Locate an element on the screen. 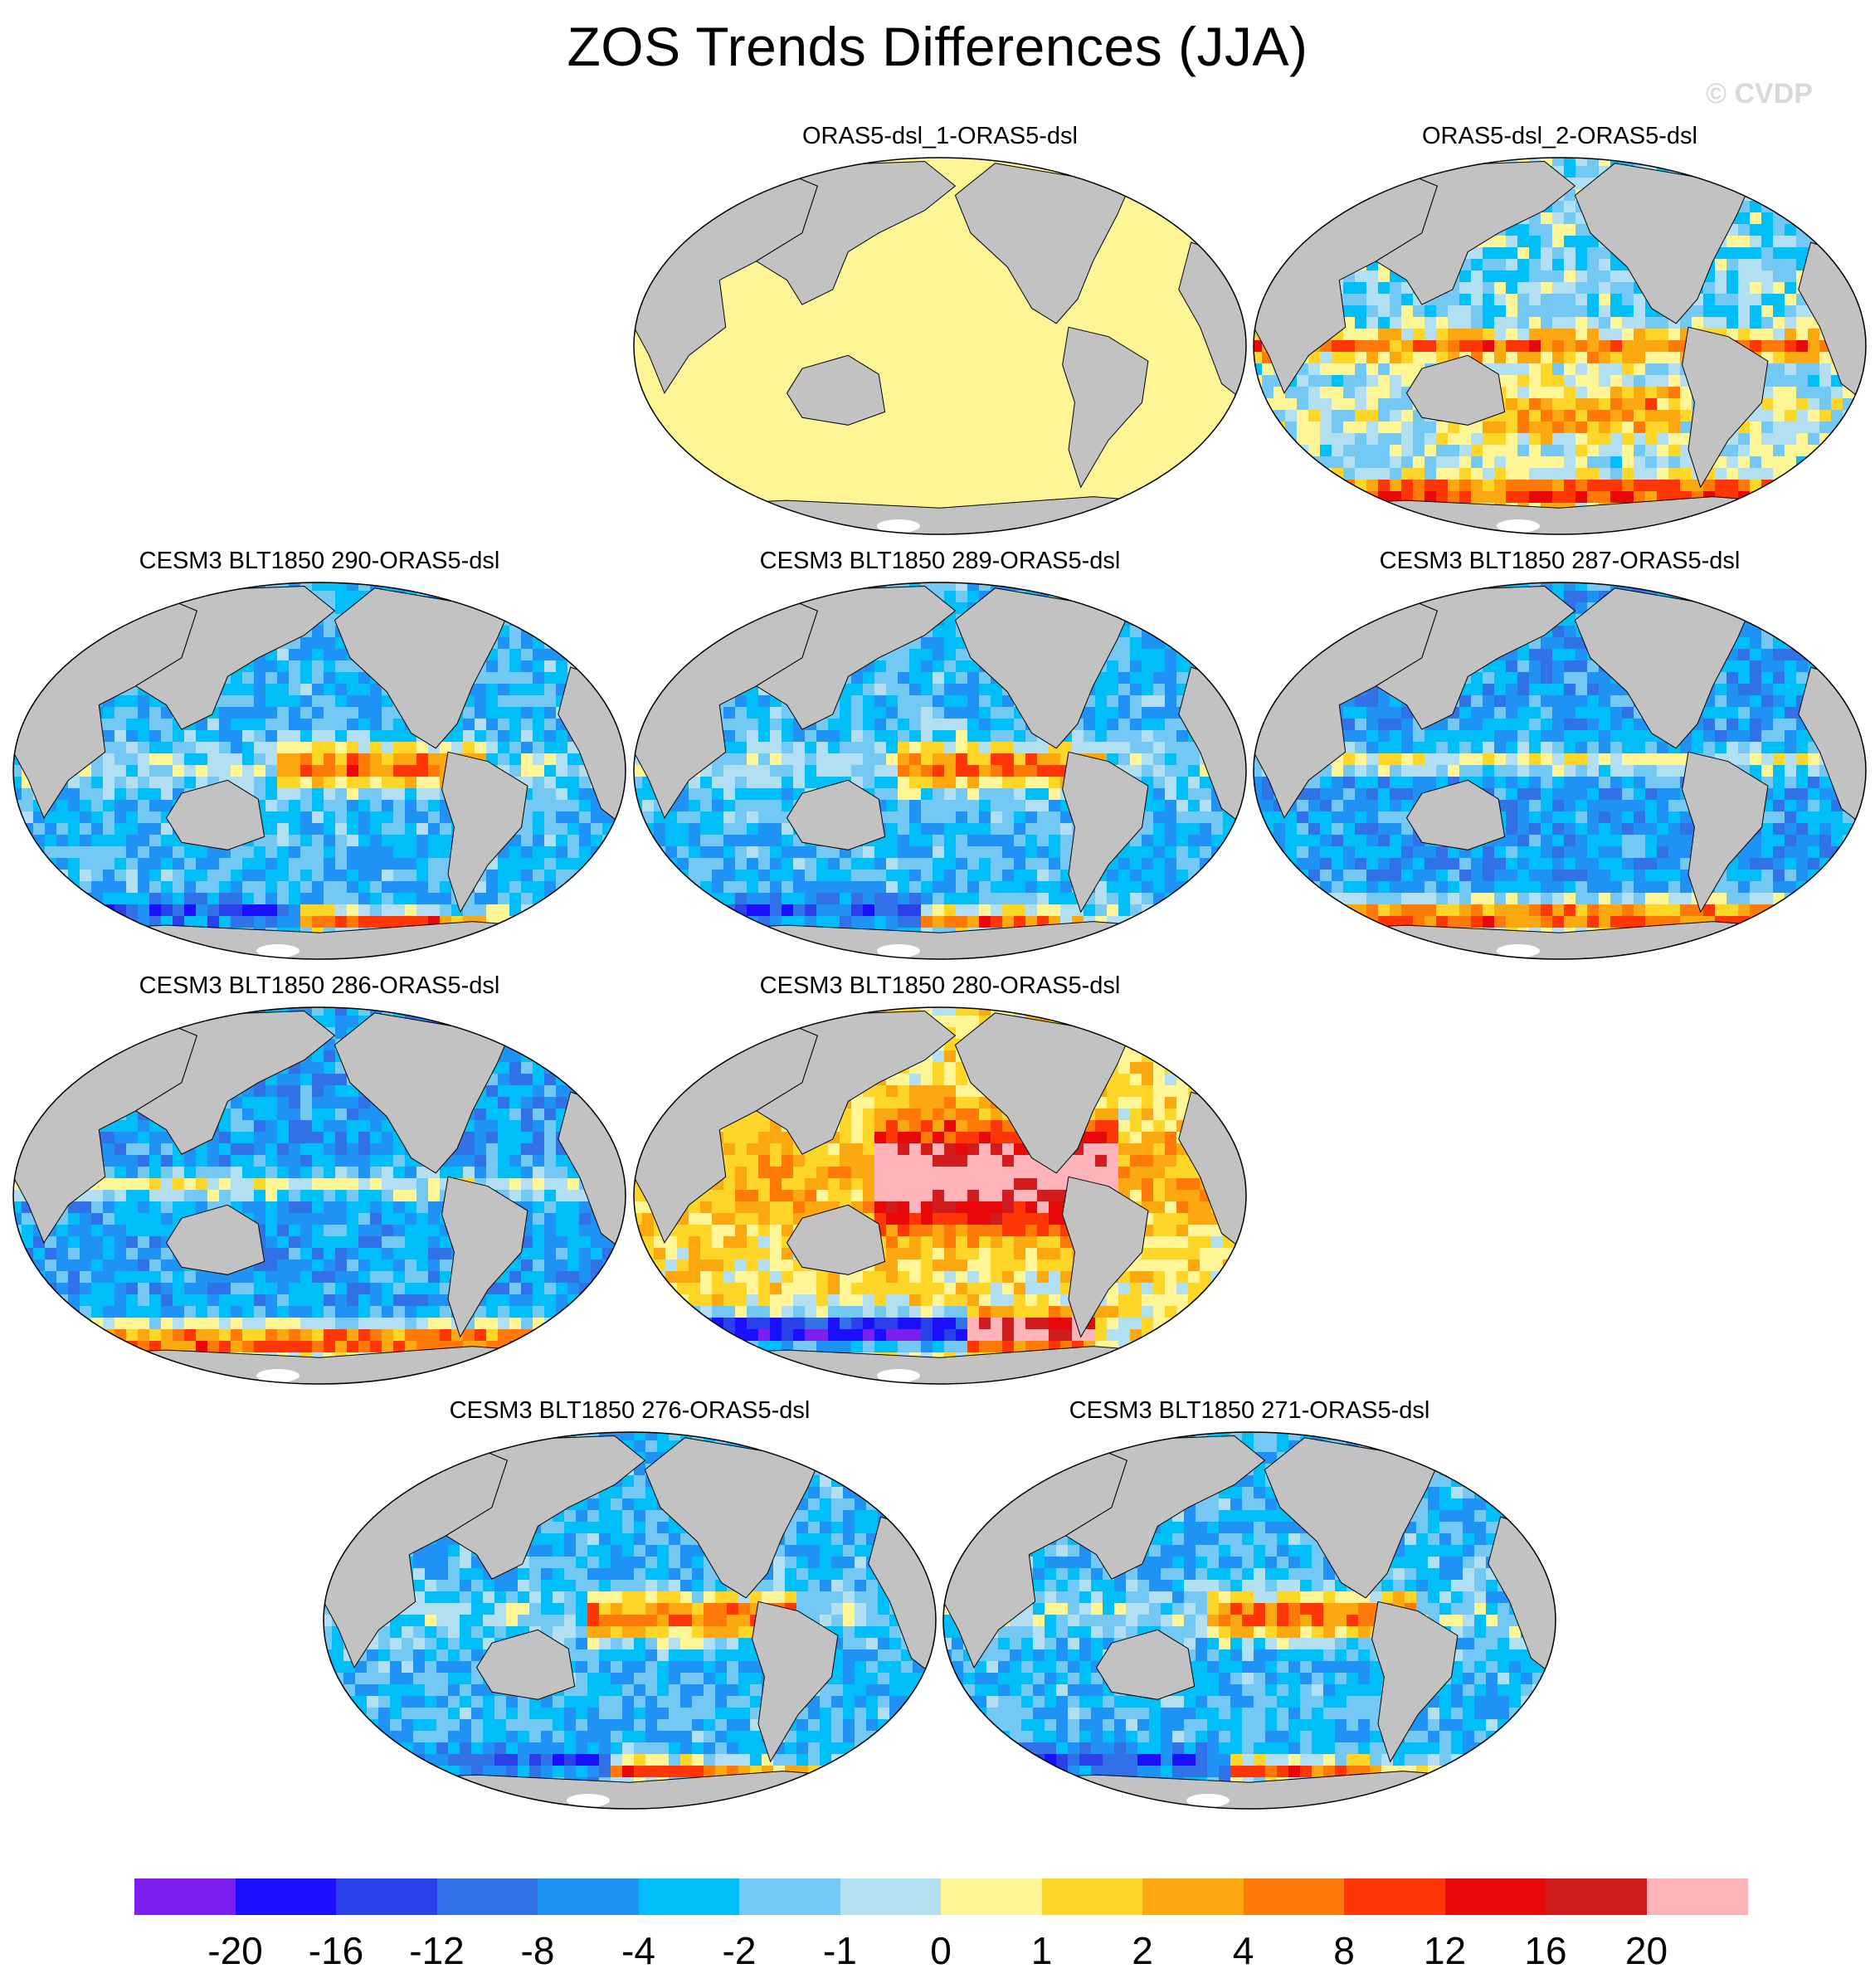  map-panel: CESM3 BLT1850 286-ORAS5-dsl is located at coordinates (319, 1179).